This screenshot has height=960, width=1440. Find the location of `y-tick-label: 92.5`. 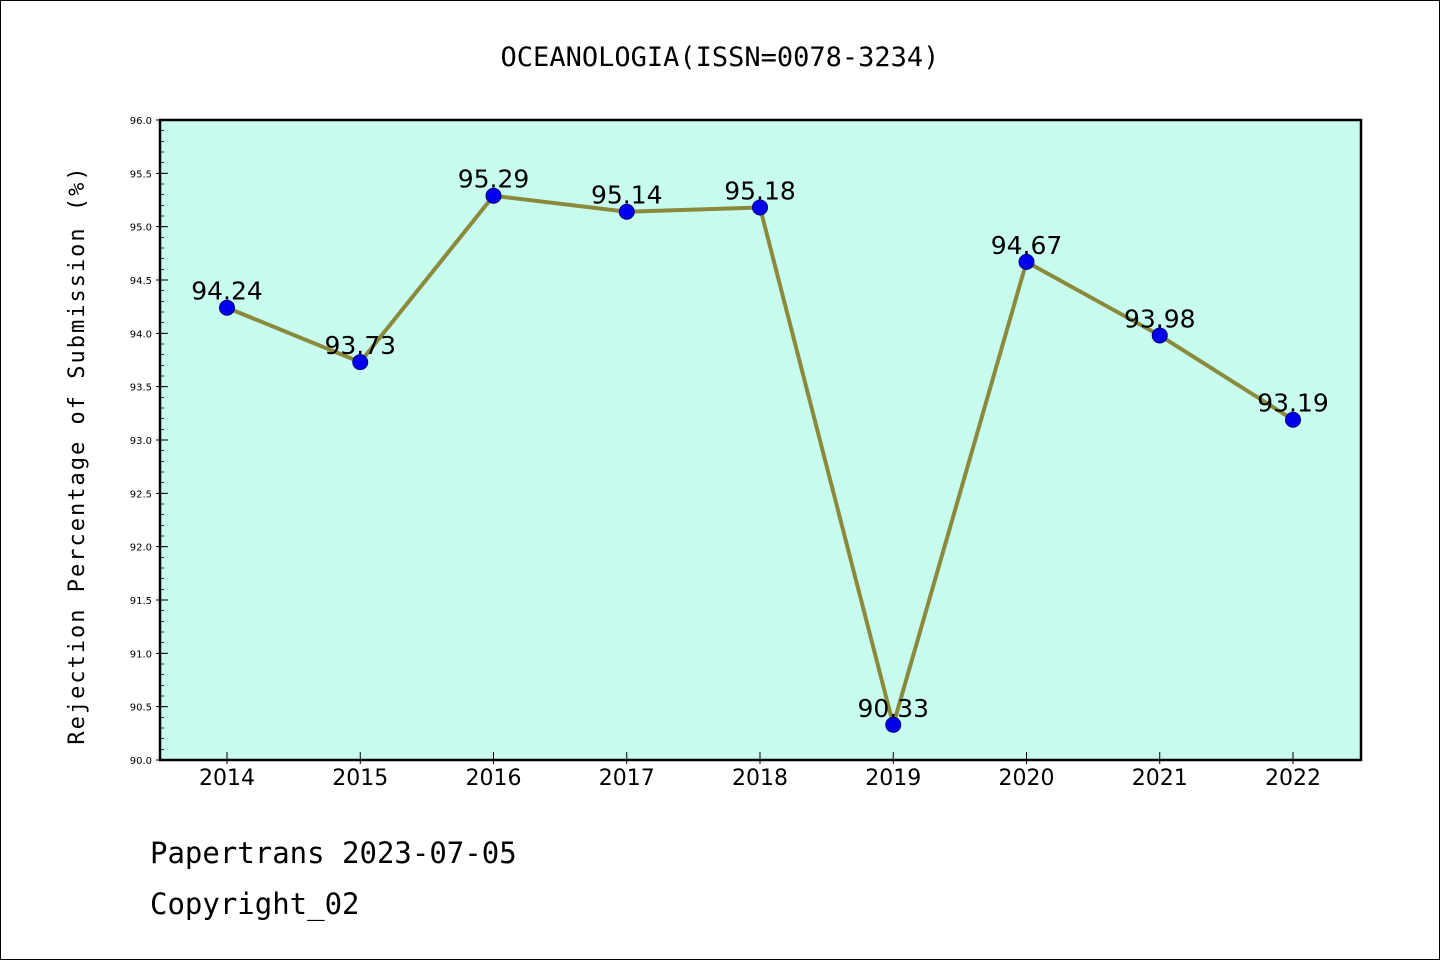

y-tick-label: 92.5 is located at coordinates (141, 494).